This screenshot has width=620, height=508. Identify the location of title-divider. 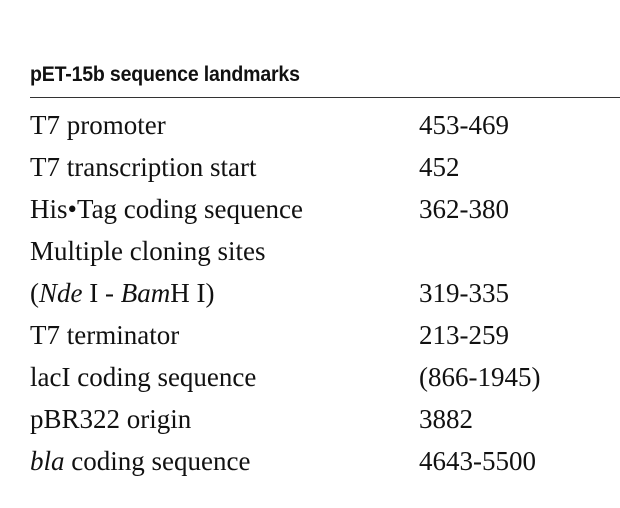
(325, 97).